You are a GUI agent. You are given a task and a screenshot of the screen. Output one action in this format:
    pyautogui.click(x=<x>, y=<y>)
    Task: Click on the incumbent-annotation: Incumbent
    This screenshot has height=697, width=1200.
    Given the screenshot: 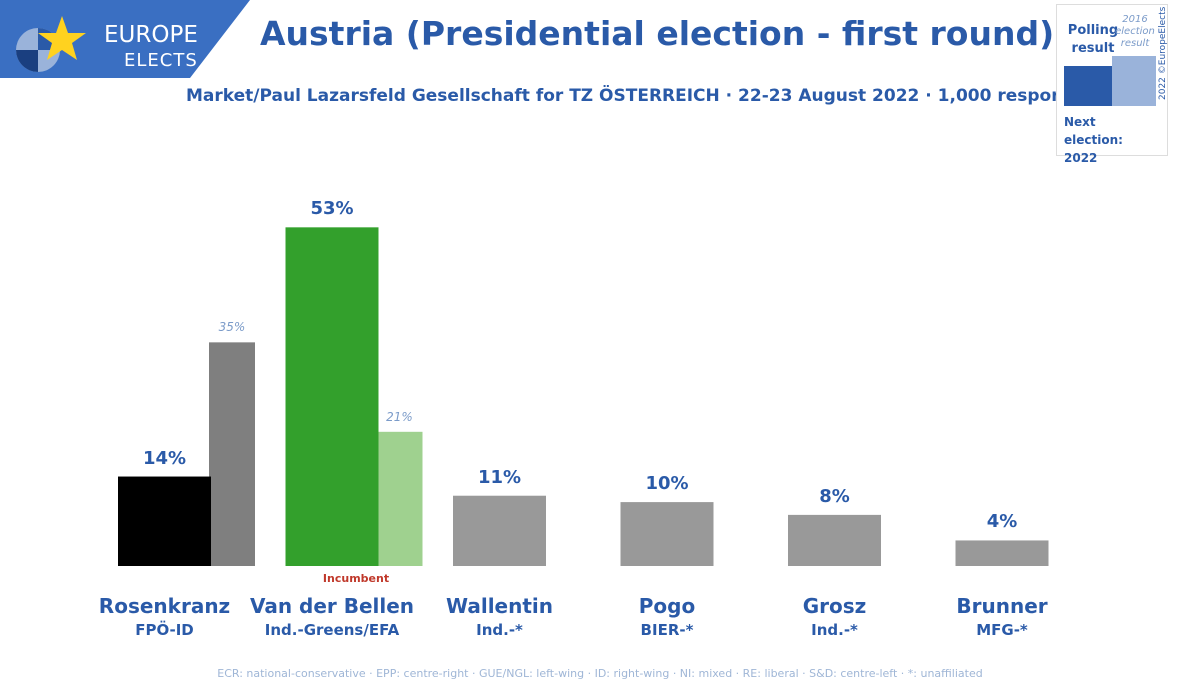 What is the action you would take?
    pyautogui.click(x=356, y=578)
    